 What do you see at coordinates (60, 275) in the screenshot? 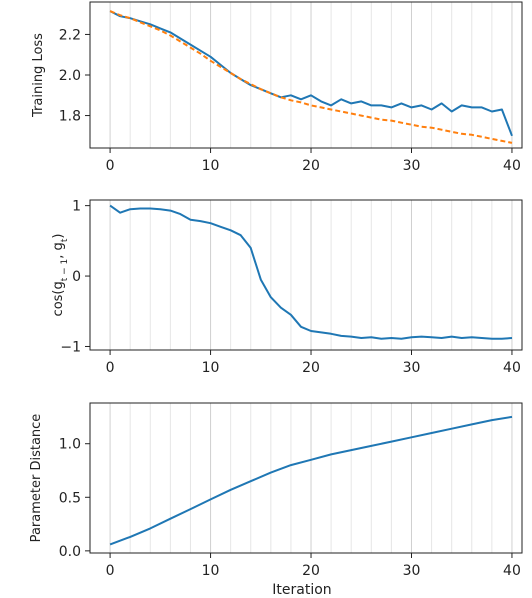
I see `y-axis-label: cos(gt − 1, gt)` at bounding box center [60, 275].